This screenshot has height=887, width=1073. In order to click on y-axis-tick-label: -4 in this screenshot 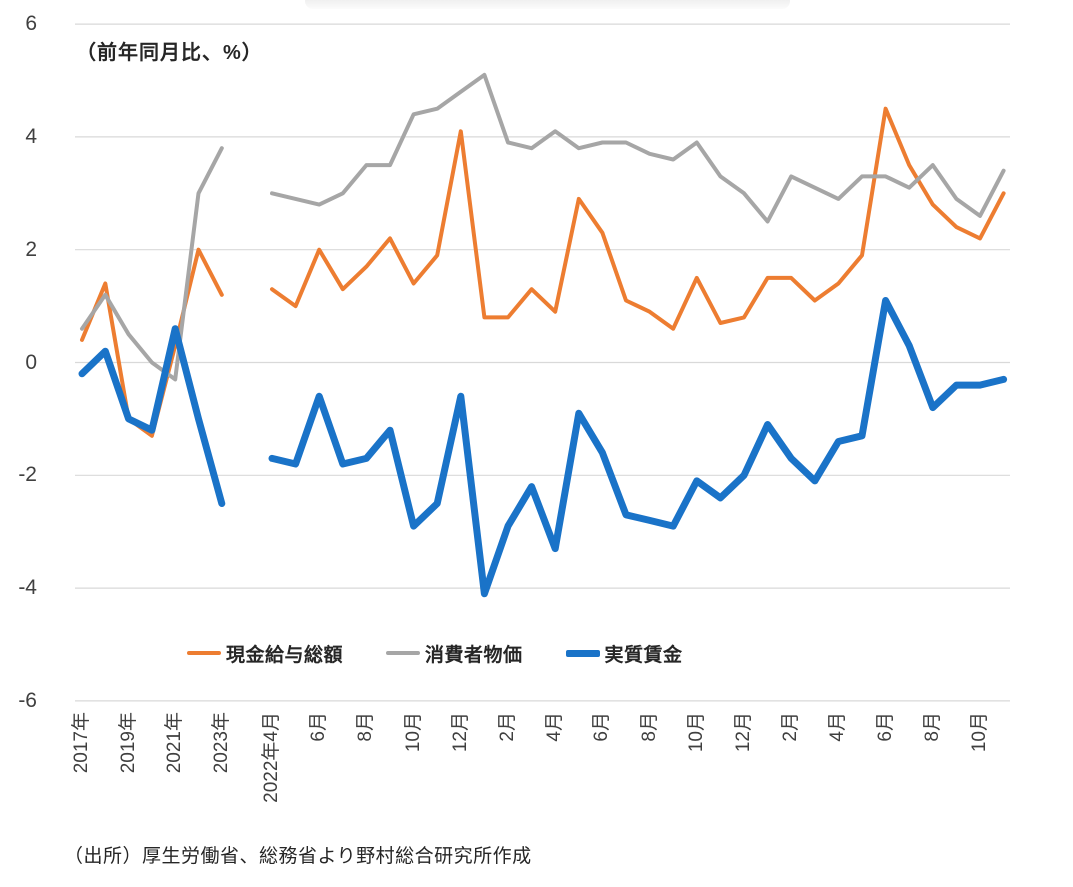, I will do `click(27, 587)`.